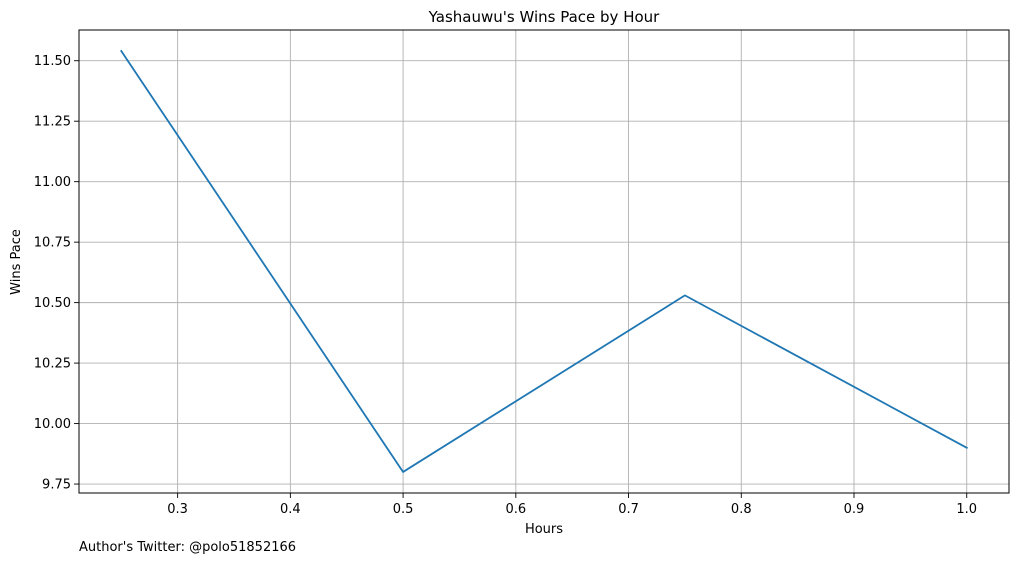 This screenshot has width=1019, height=562. Describe the element at coordinates (515, 509) in the screenshot. I see `x-tick-label: 0.6` at that location.